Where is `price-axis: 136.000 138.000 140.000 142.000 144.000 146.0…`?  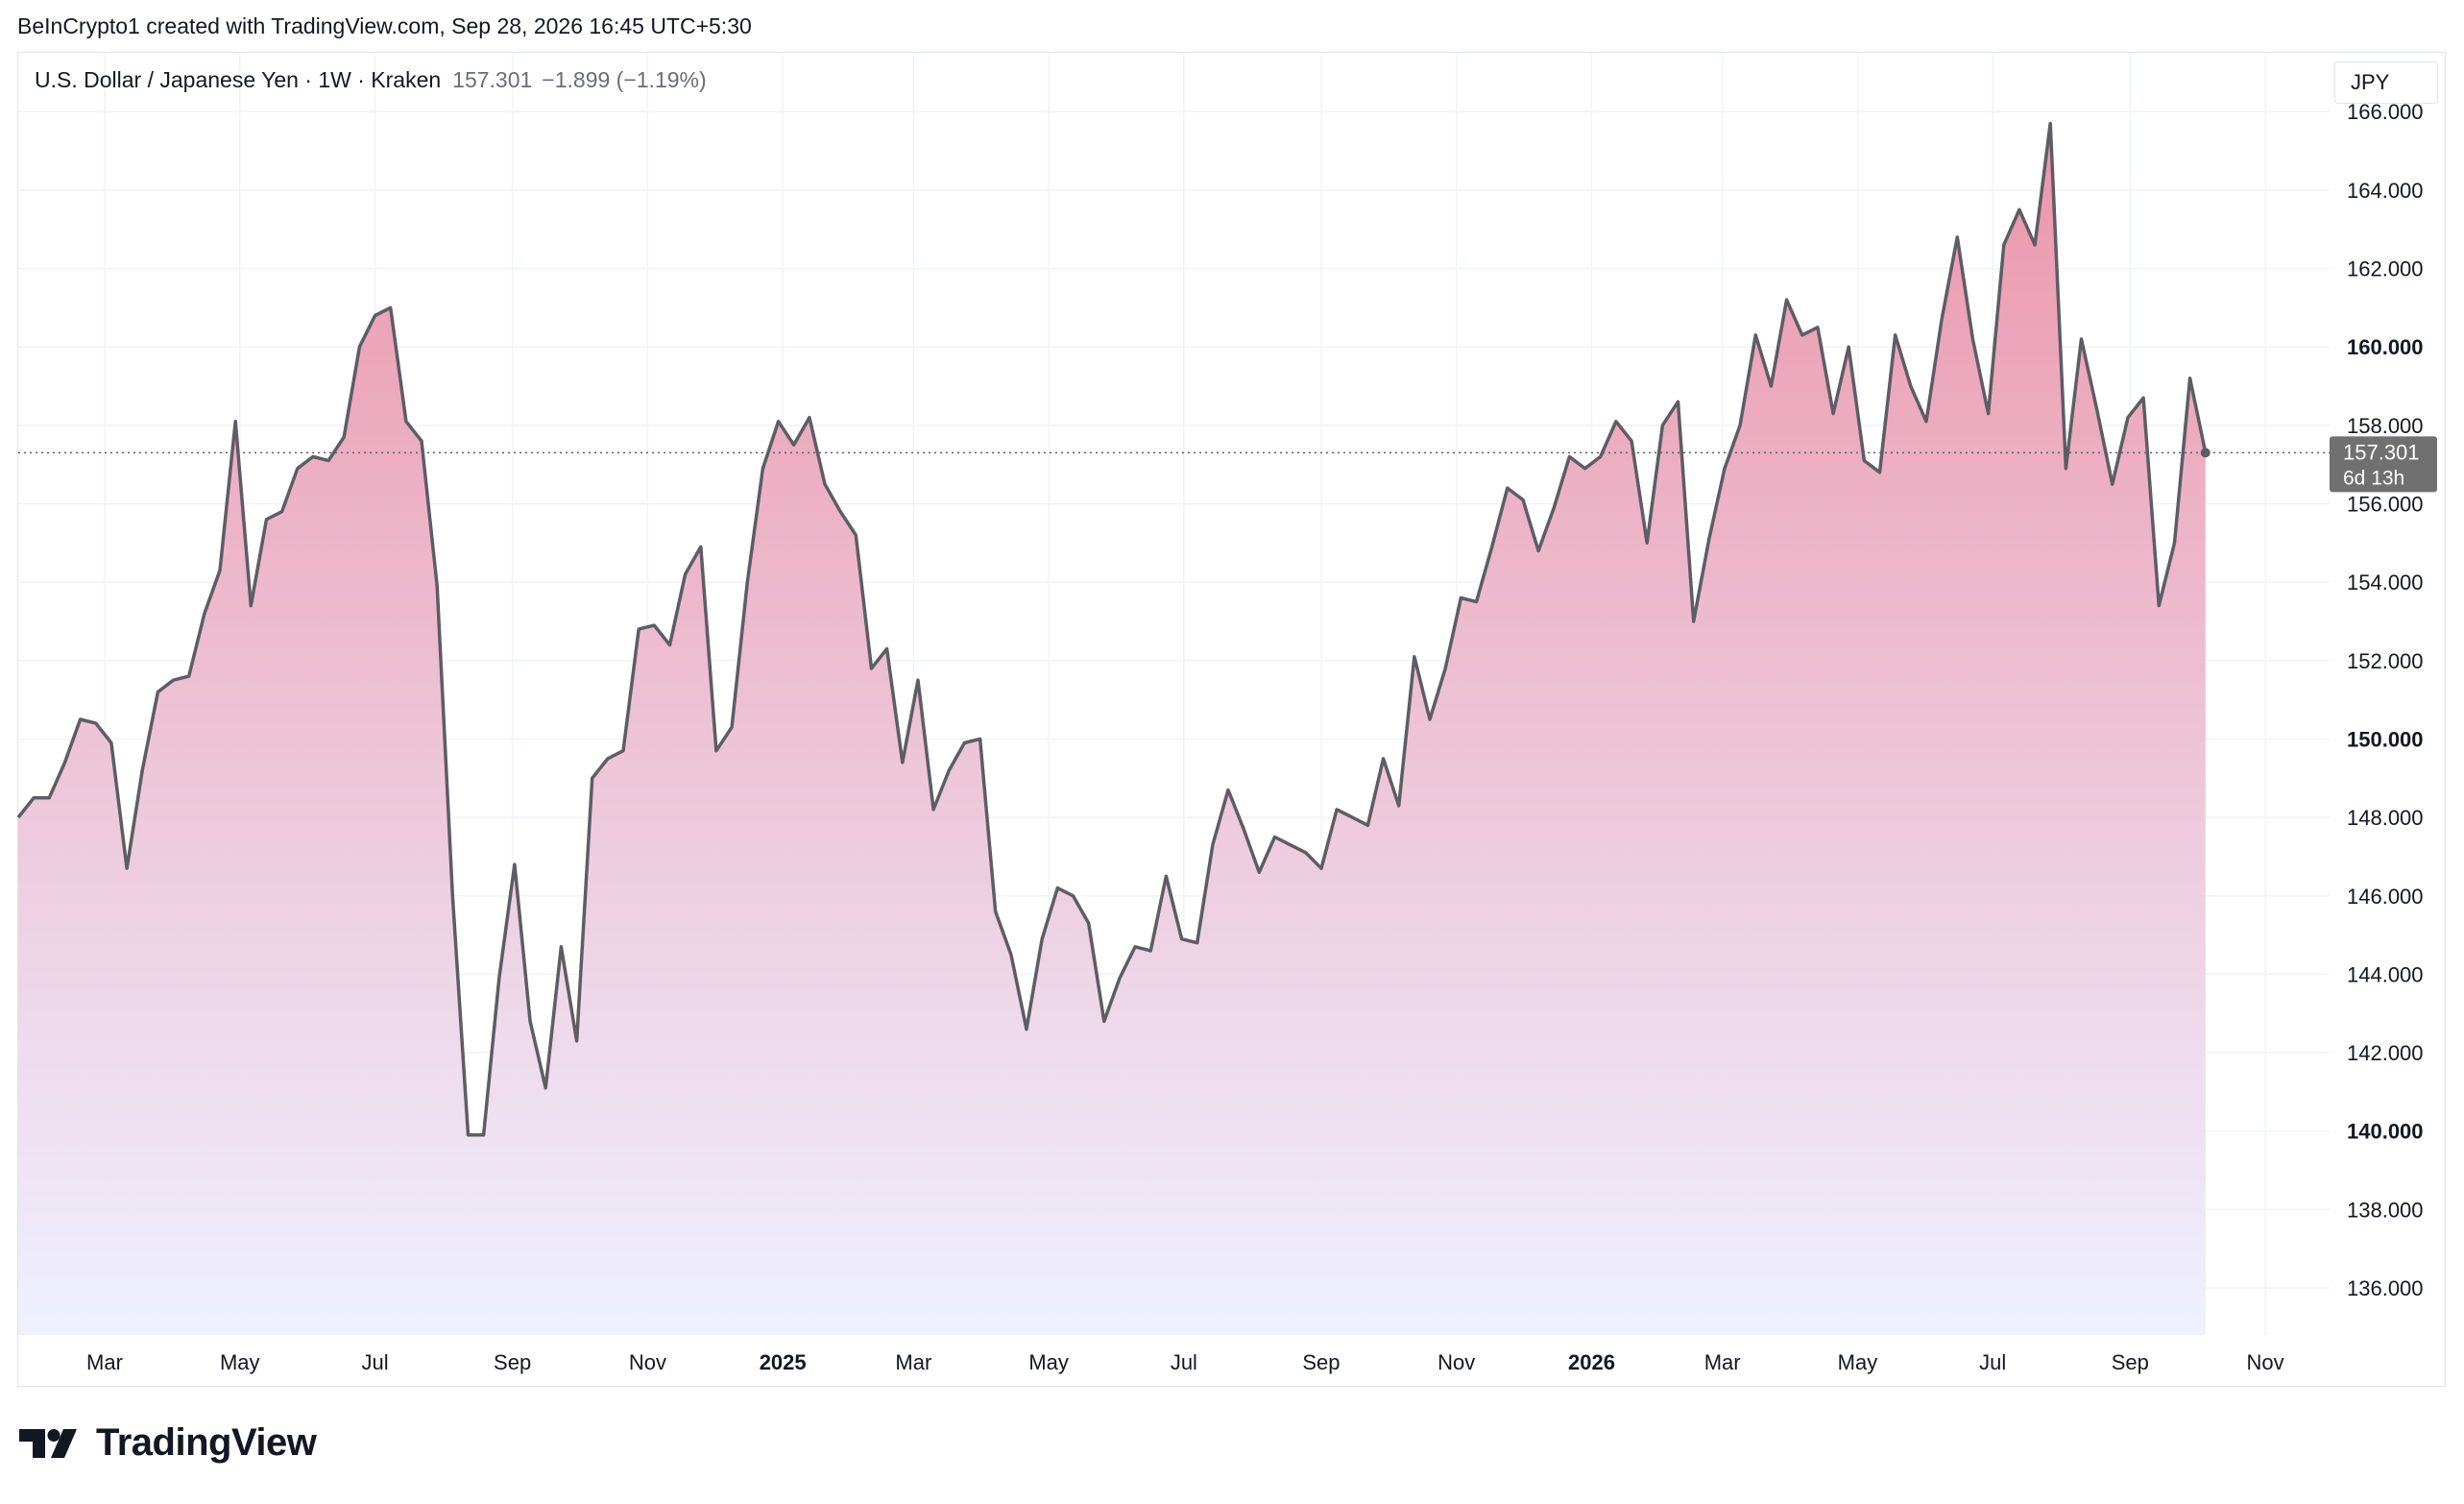 price-axis: 136.000 138.000 140.000 142.000 144.000 146.0… is located at coordinates (2385, 700).